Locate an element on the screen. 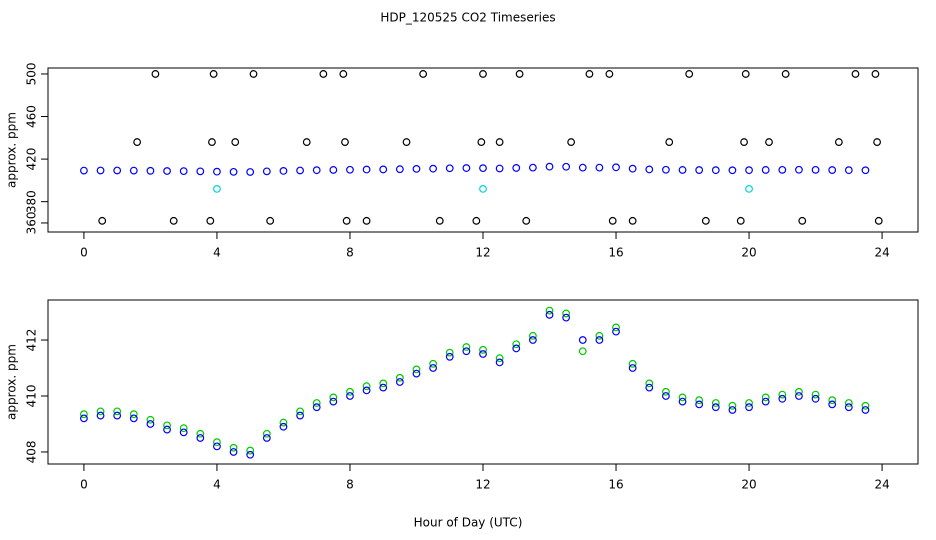 This screenshot has height=540, width=936. y-axis-label: approx. ppm is located at coordinates (12, 150).